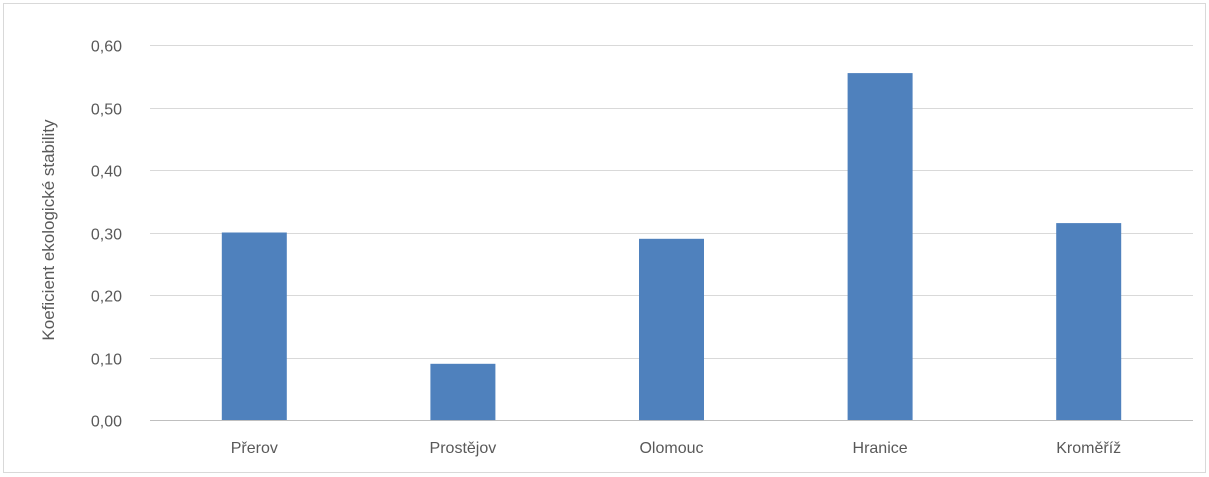  I want to click on x-tick-label: Přerov, so click(254, 448).